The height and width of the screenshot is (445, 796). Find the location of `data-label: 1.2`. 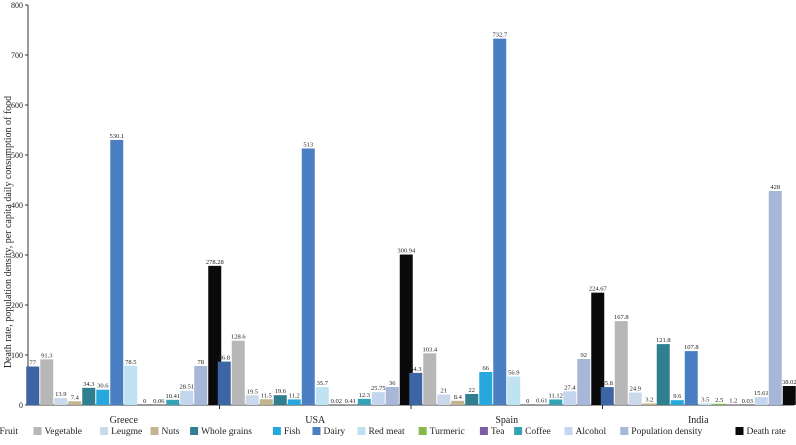

data-label: 1.2 is located at coordinates (733, 400).